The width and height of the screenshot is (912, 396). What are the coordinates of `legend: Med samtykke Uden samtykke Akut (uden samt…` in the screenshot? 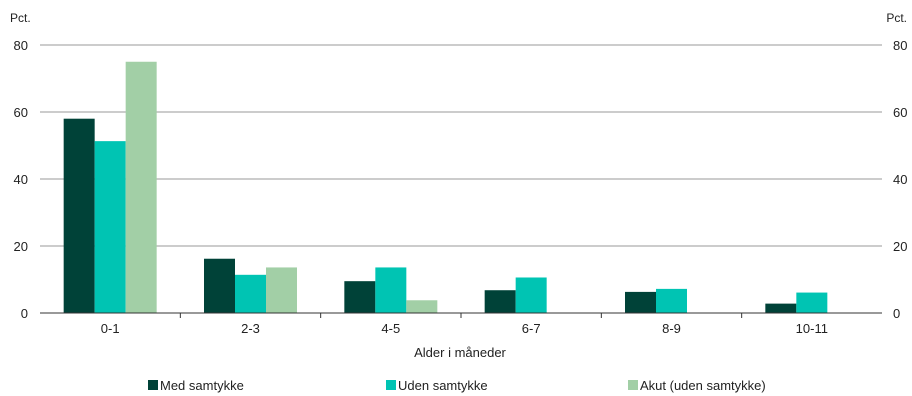 It's located at (457, 385).